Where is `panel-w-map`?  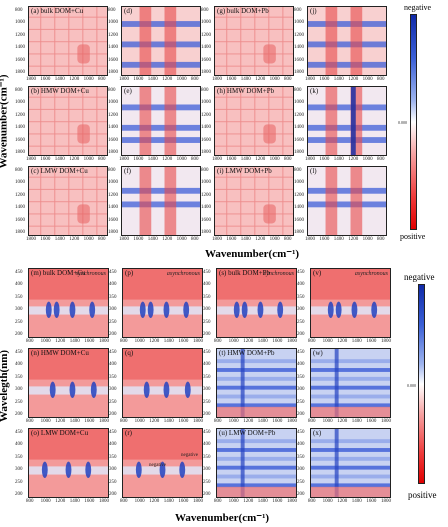
panel-w-map is located at coordinates (350, 383).